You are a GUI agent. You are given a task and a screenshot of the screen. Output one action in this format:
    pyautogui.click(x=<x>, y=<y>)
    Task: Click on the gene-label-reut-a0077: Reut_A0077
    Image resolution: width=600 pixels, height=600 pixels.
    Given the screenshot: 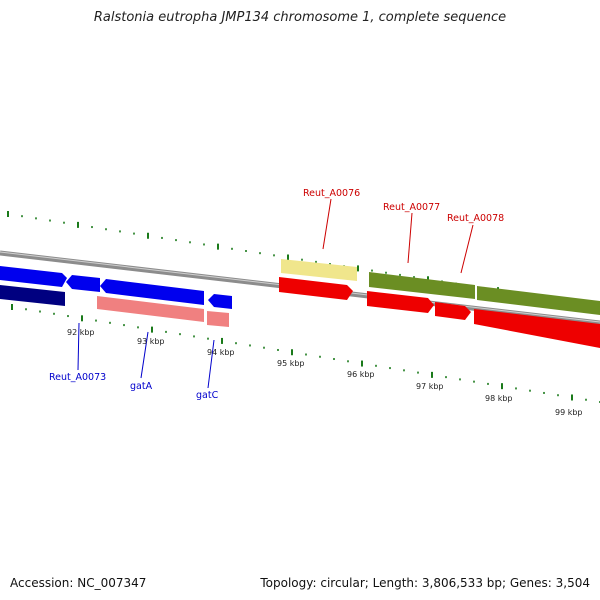 What is the action you would take?
    pyautogui.click(x=411, y=207)
    